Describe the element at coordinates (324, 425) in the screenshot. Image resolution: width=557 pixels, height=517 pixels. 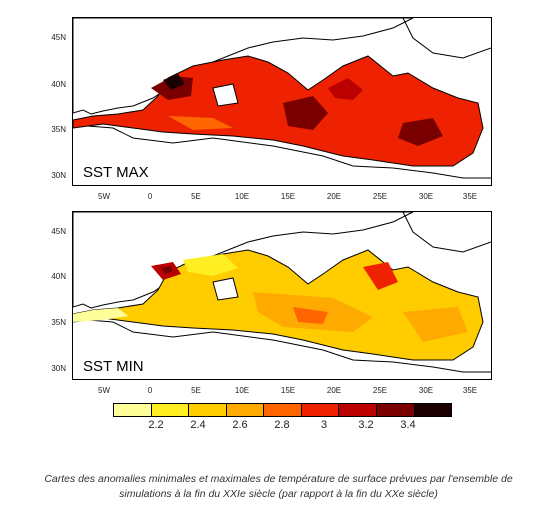
I see `colorbar-label: 3` at that location.